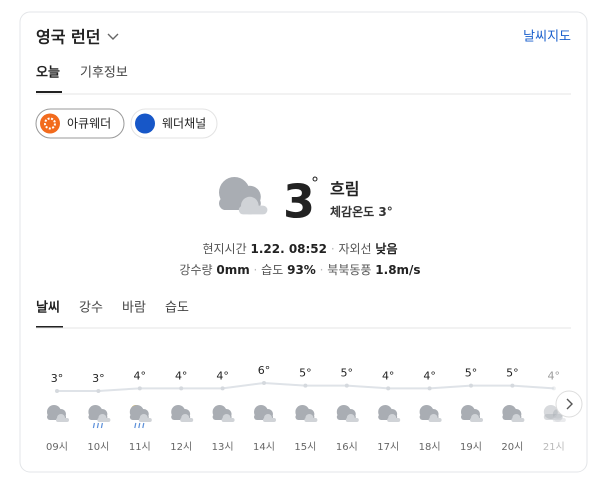  I want to click on details-row: 강수량 0mm · 습도 93% · 북북동풍 1.8m/s, so click(299, 270).